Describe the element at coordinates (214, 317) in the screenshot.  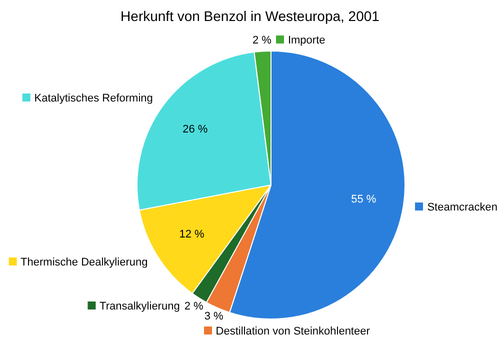
I see `data-label: 3 %` at that location.